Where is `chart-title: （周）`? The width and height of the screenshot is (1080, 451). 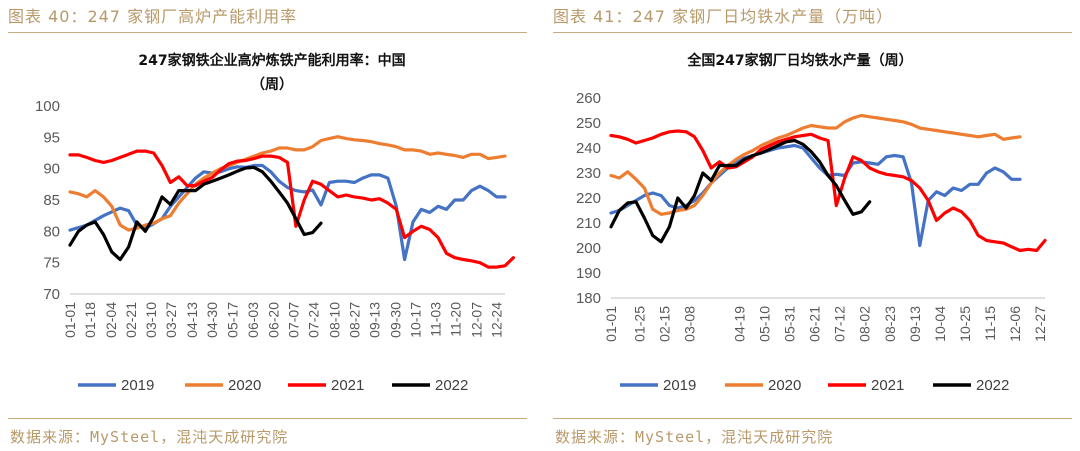
chart-title: （周） is located at coordinates (272, 85).